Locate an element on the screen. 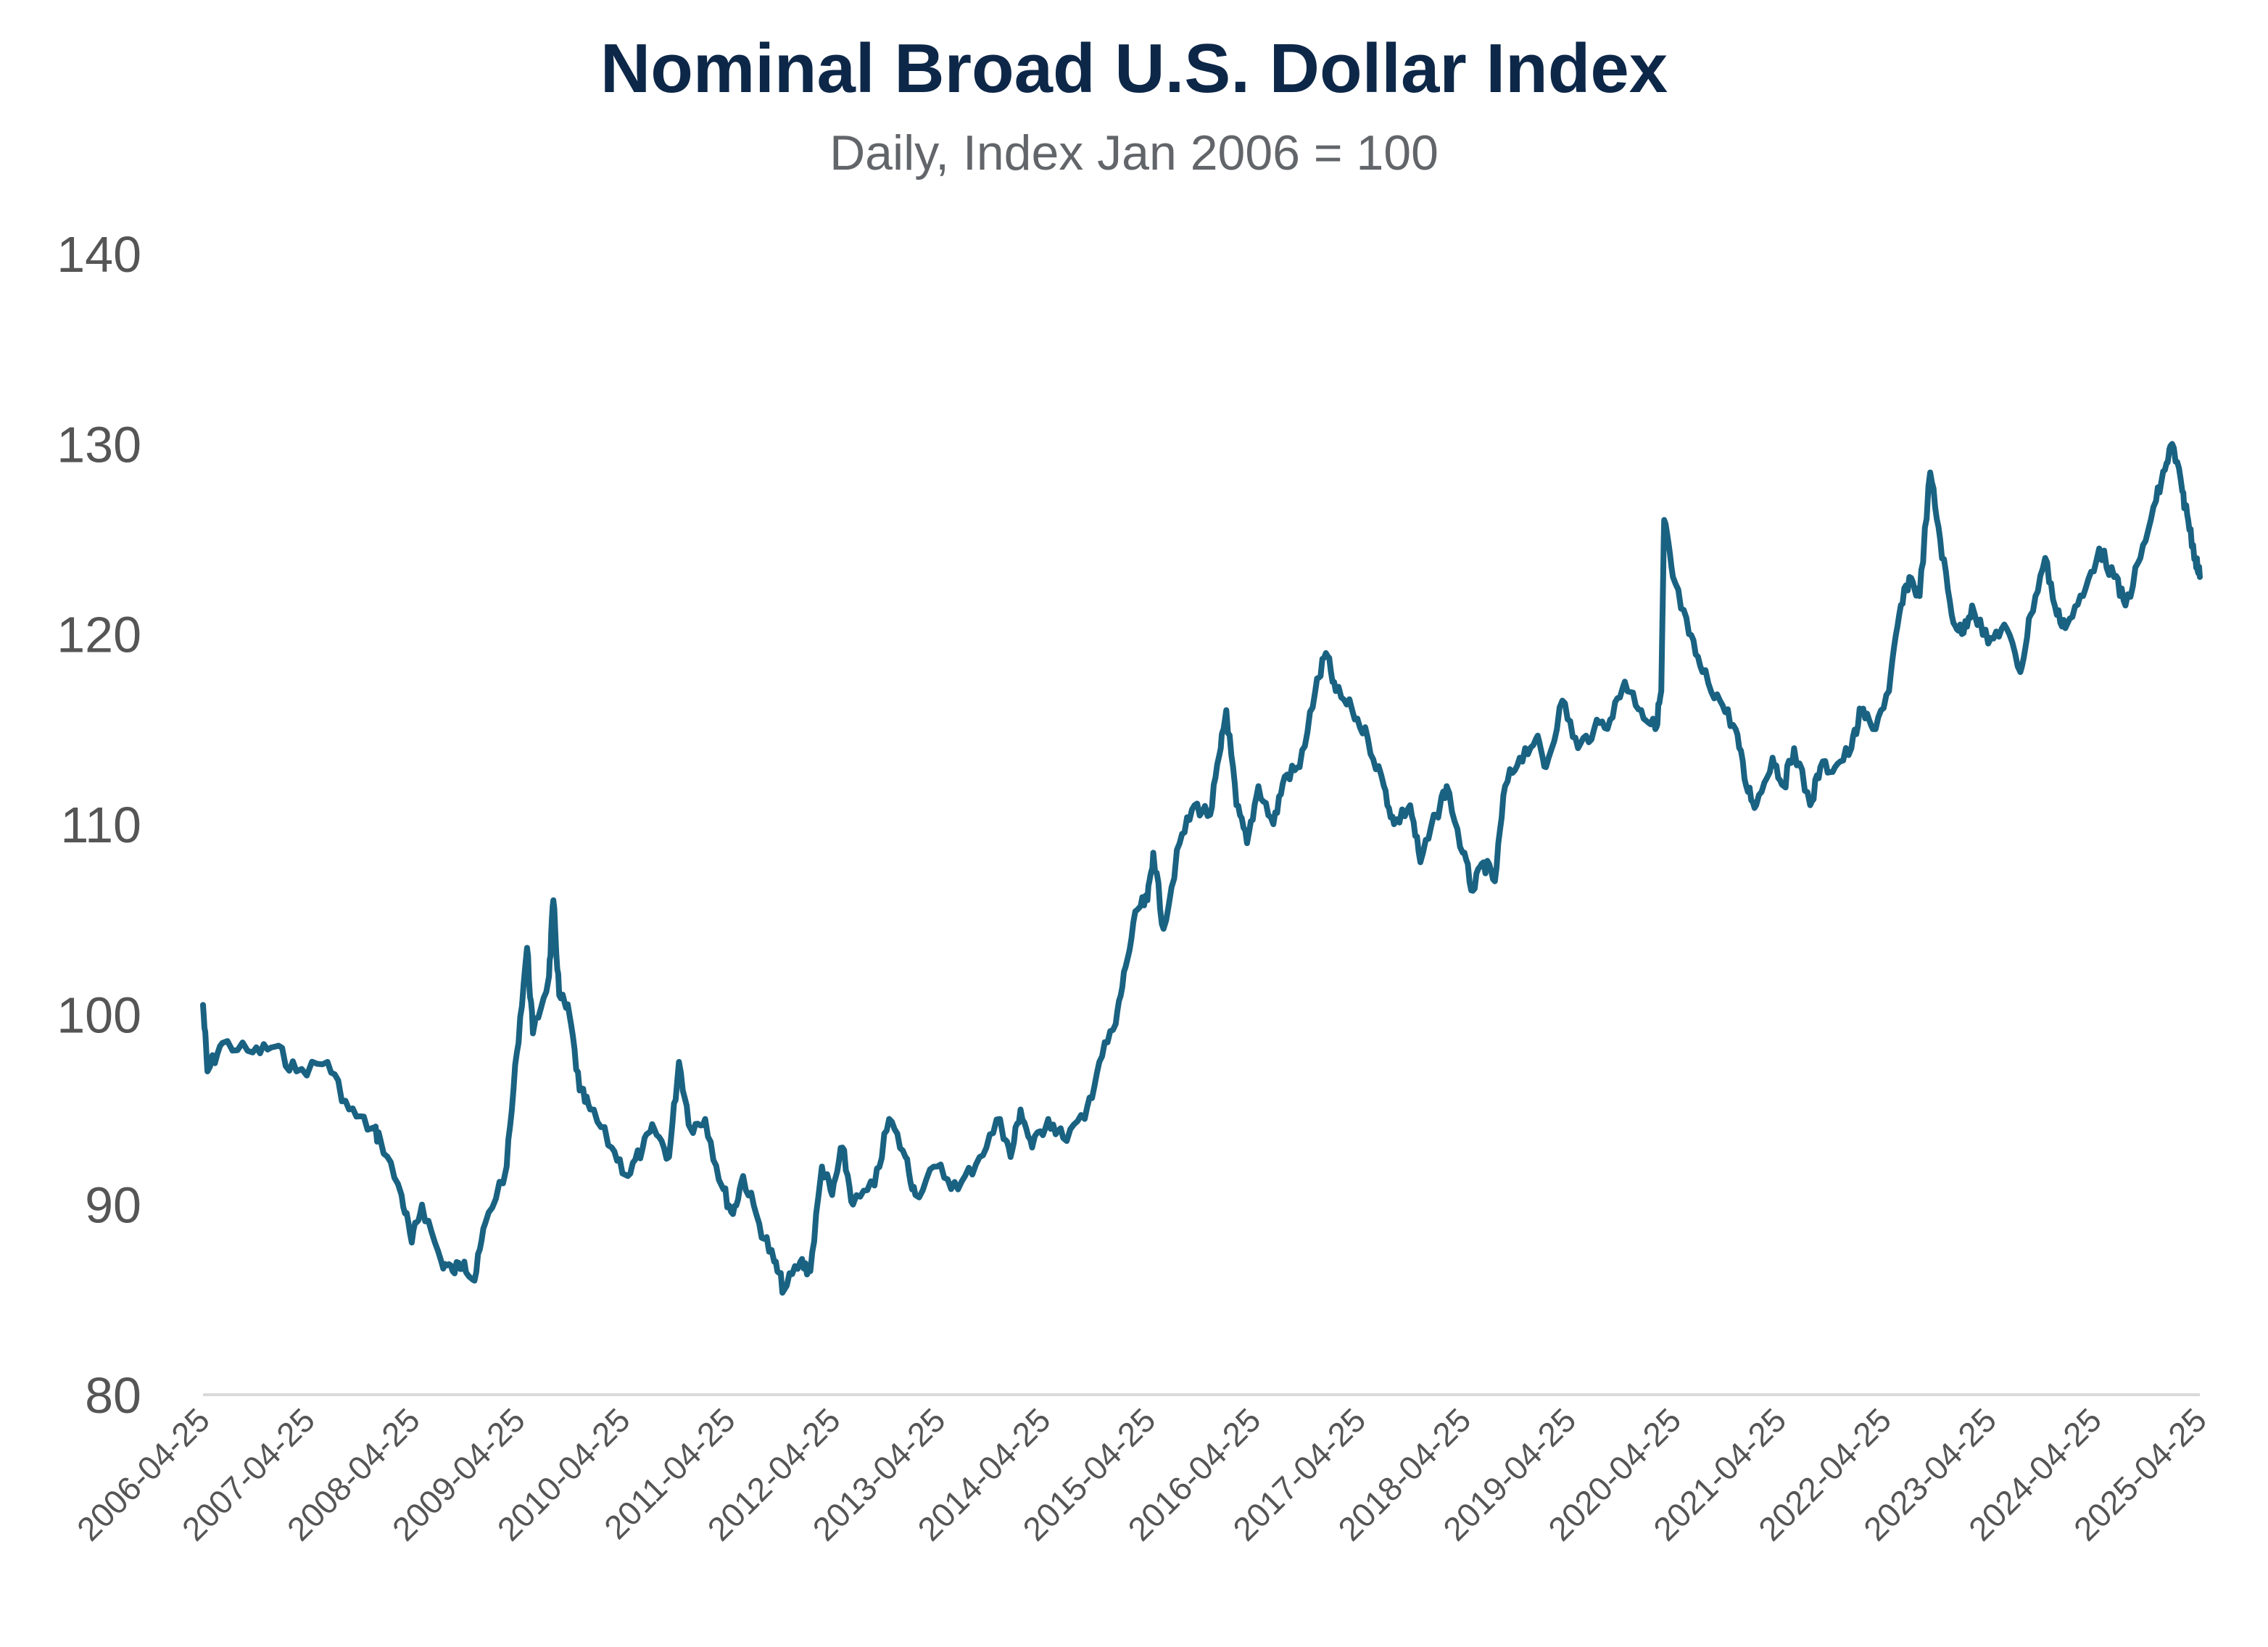 The image size is (2268, 1647). y-tick-label: 130 is located at coordinates (99, 444).